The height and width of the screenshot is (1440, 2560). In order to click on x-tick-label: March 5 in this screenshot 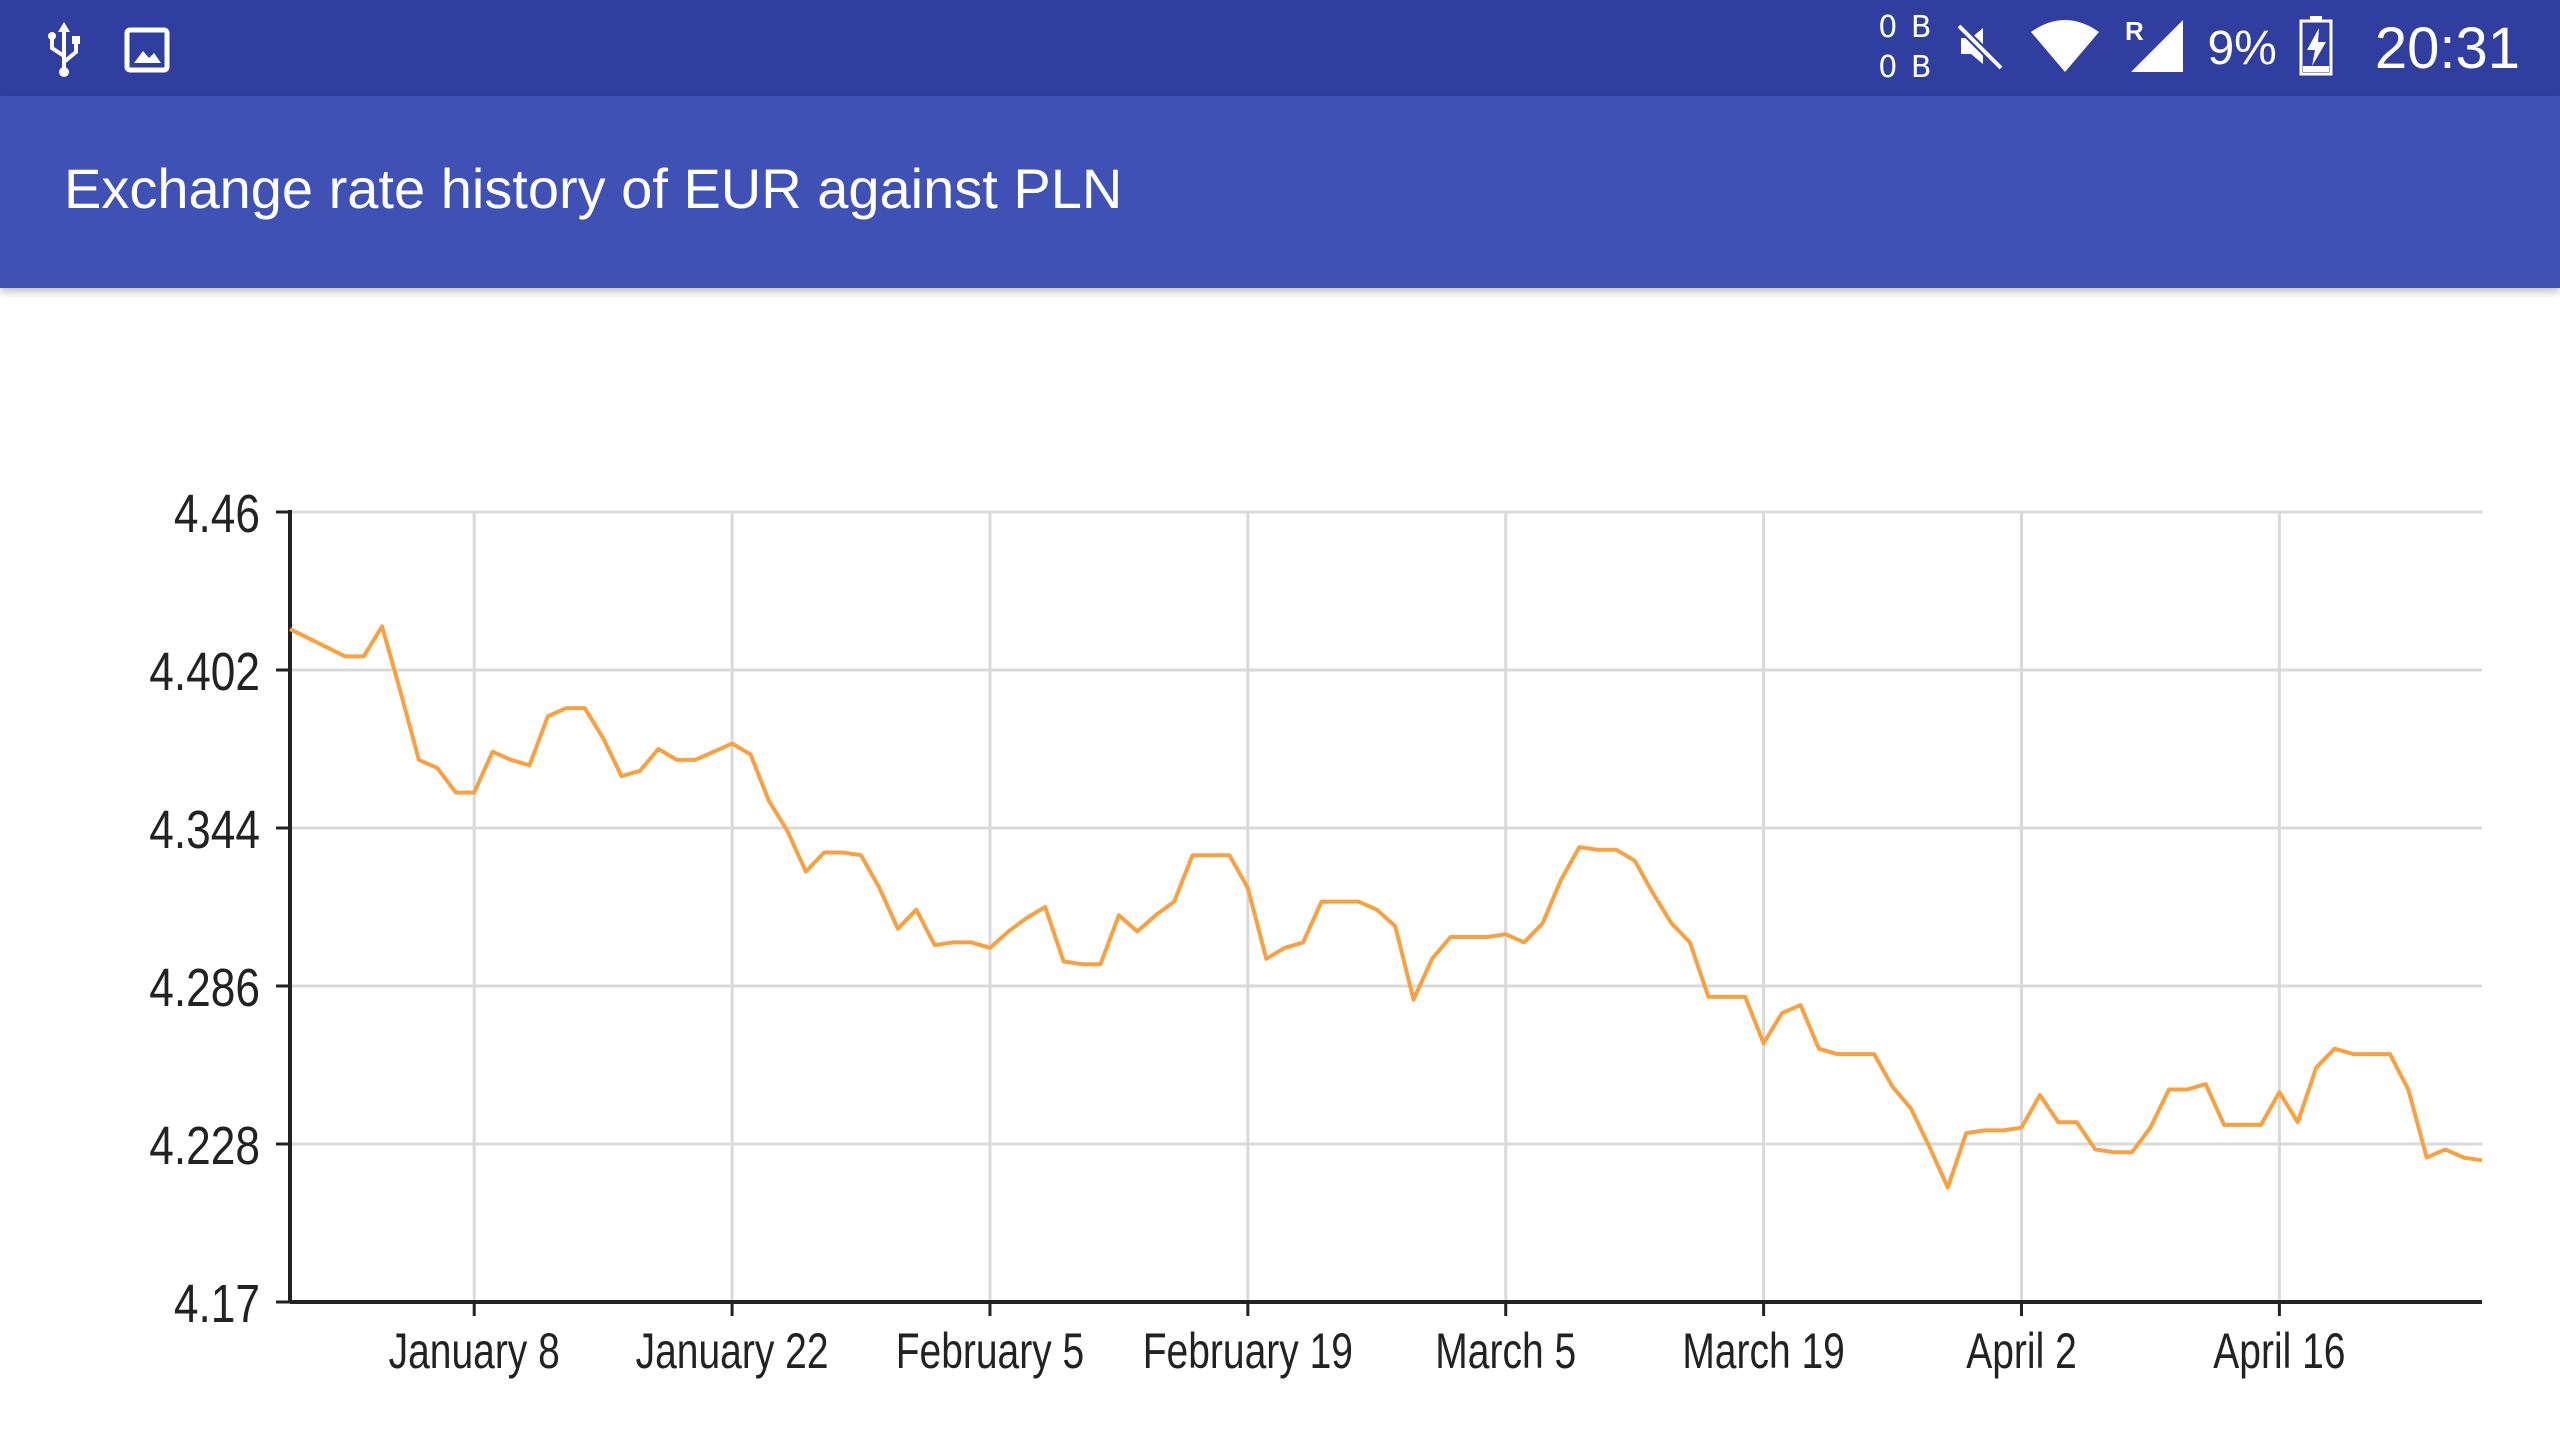, I will do `click(1505, 1350)`.